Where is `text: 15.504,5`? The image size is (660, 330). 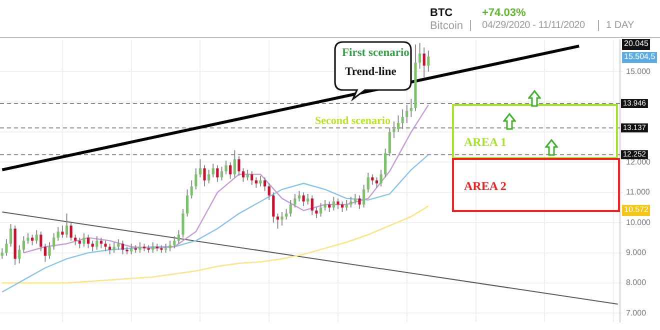
text: 15.504,5 is located at coordinates (640, 57).